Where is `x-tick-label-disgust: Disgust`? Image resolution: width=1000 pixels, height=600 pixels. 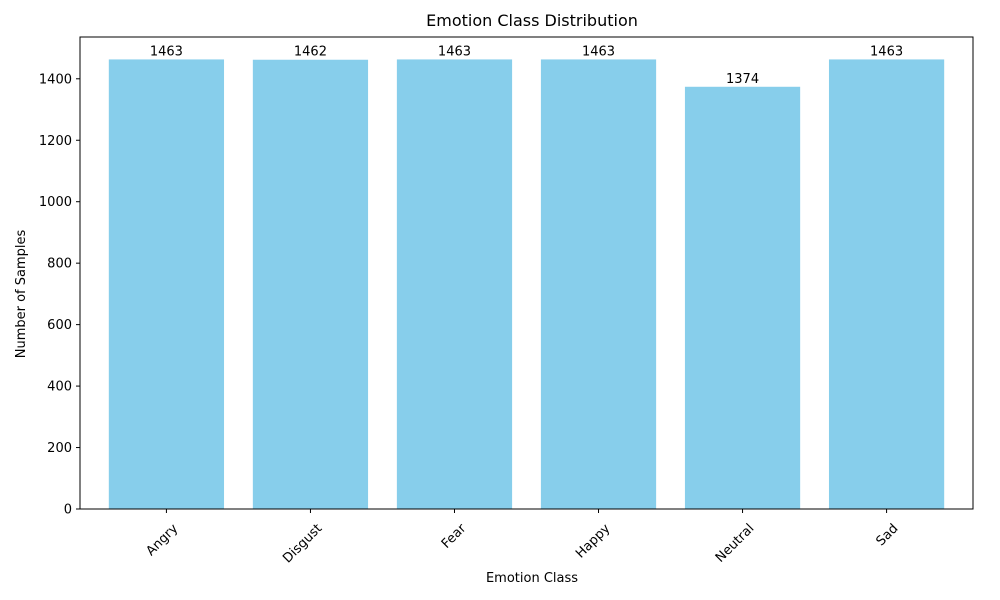
x-tick-label-disgust: Disgust is located at coordinates (302, 543).